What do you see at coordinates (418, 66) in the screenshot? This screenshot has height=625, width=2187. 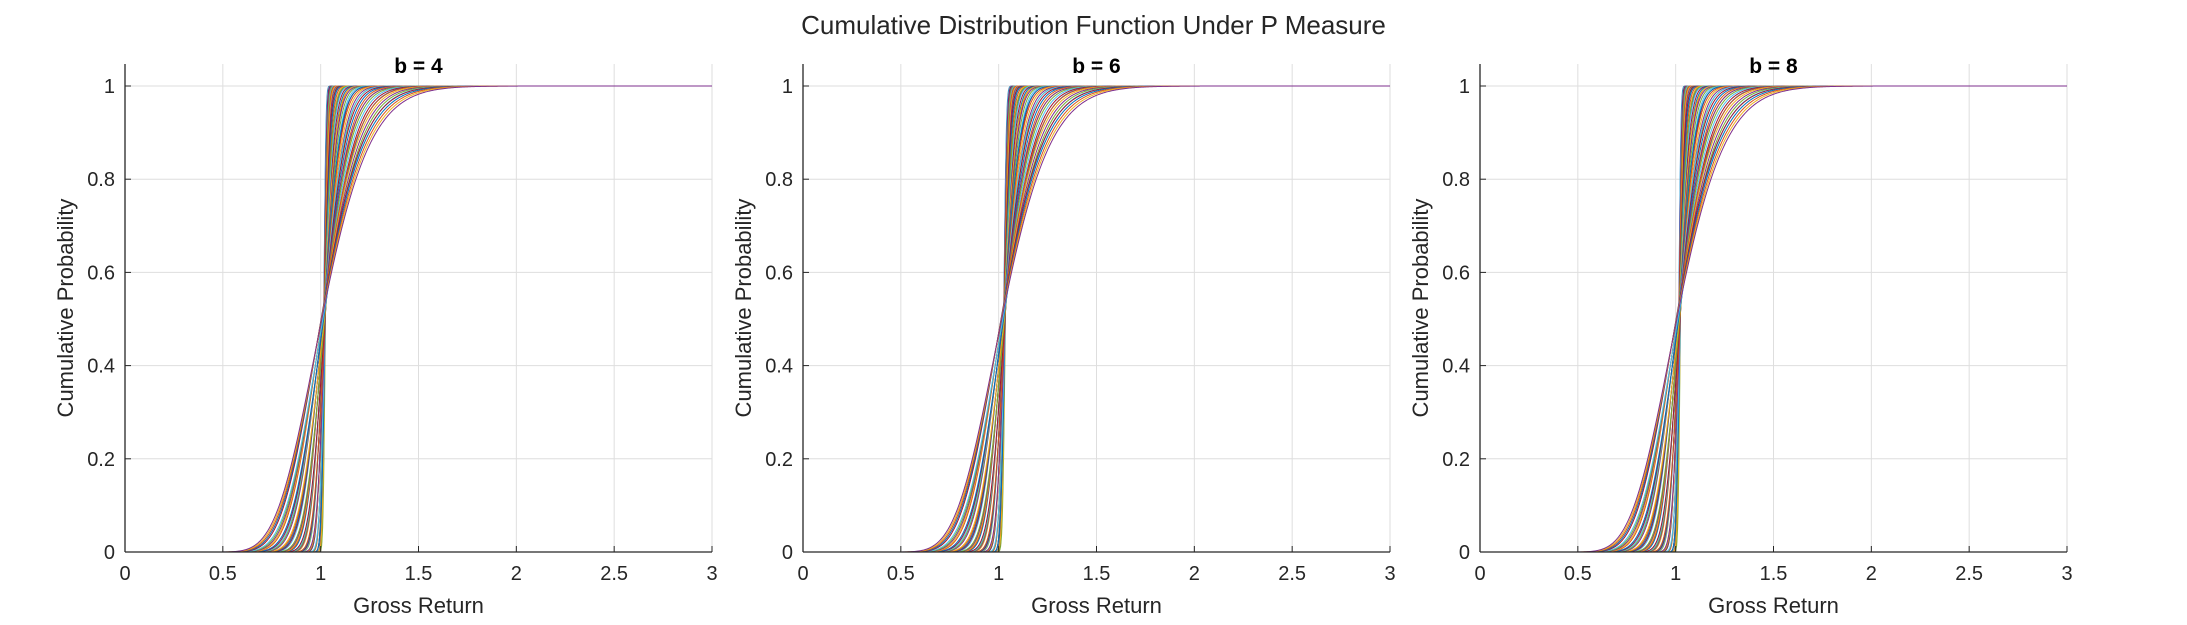 I see `subplot-title: b = 4` at bounding box center [418, 66].